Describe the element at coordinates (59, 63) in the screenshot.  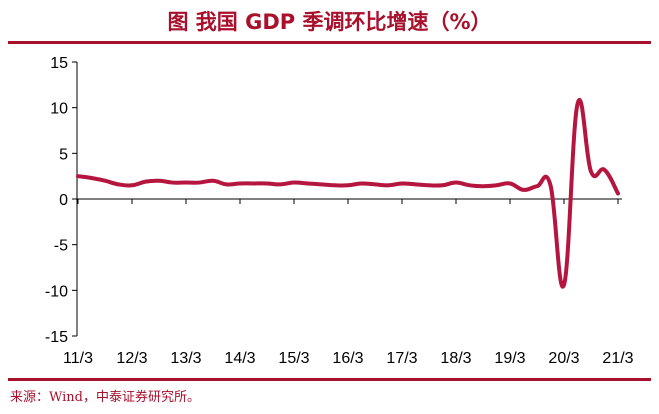
I see `y-tick-label: 15` at that location.